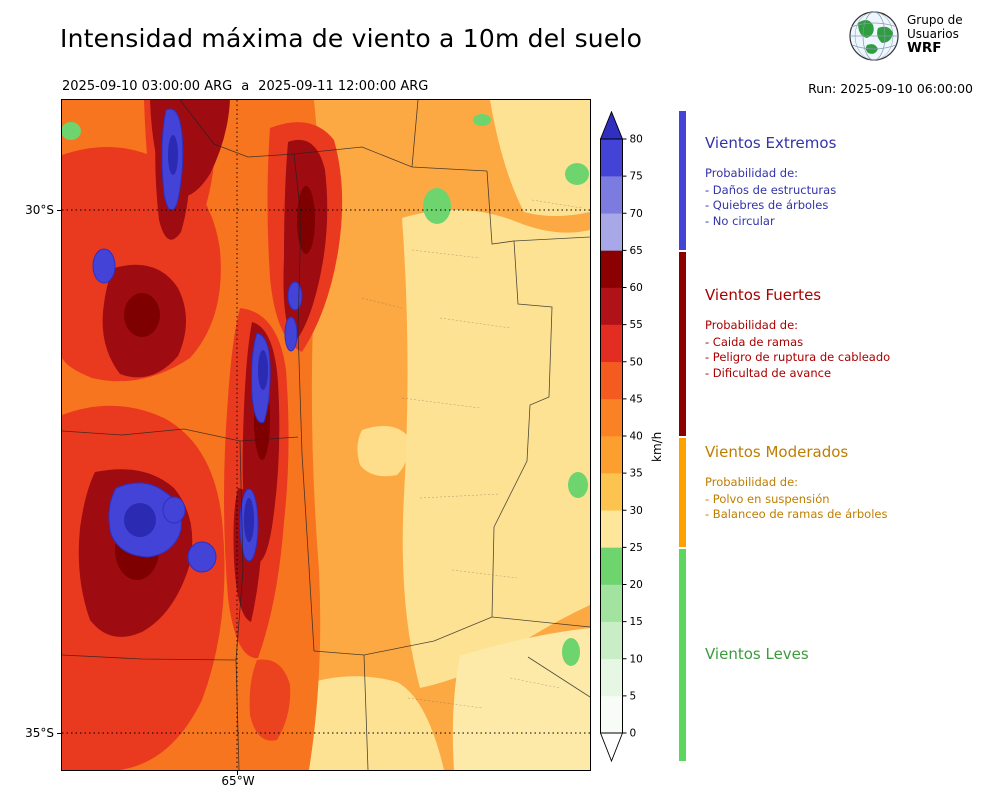 Image resolution: width=1000 pixels, height=800 pixels. Describe the element at coordinates (682, 493) in the screenshot. I see `category-bar-moderados` at that location.